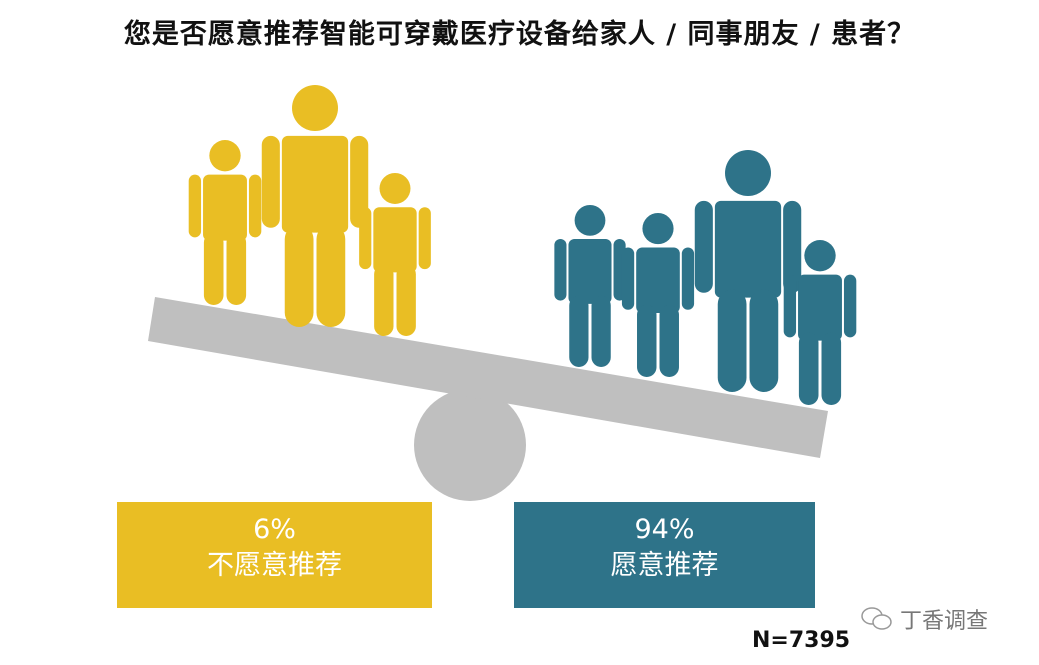  Describe the element at coordinates (470, 445) in the screenshot. I see `fulcrum` at that location.